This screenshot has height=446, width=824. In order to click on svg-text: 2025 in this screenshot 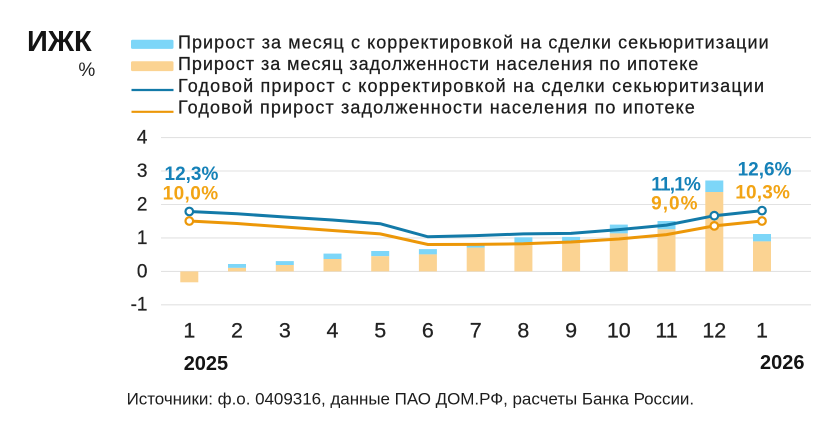, I will do `click(206, 364)`.